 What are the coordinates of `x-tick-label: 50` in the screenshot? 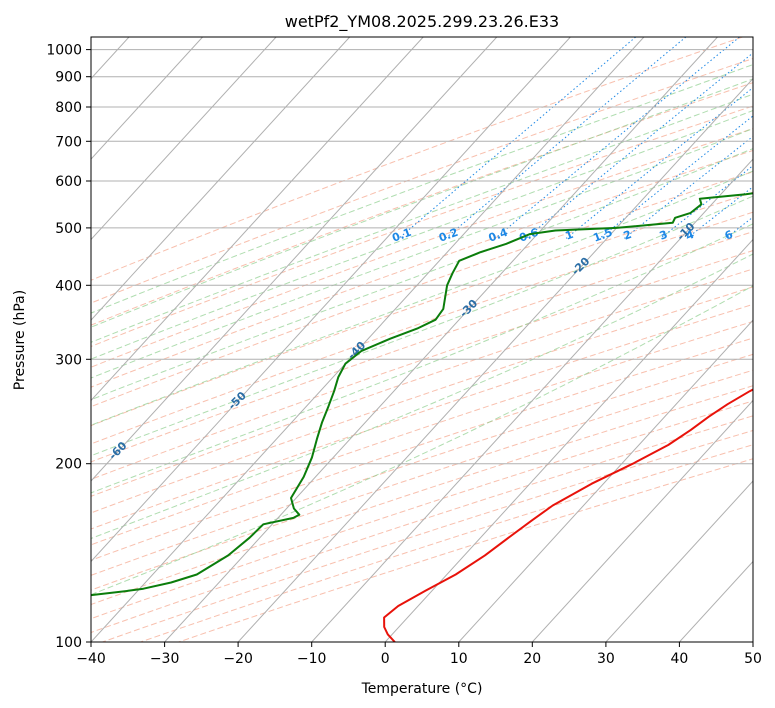 It's located at (753, 659).